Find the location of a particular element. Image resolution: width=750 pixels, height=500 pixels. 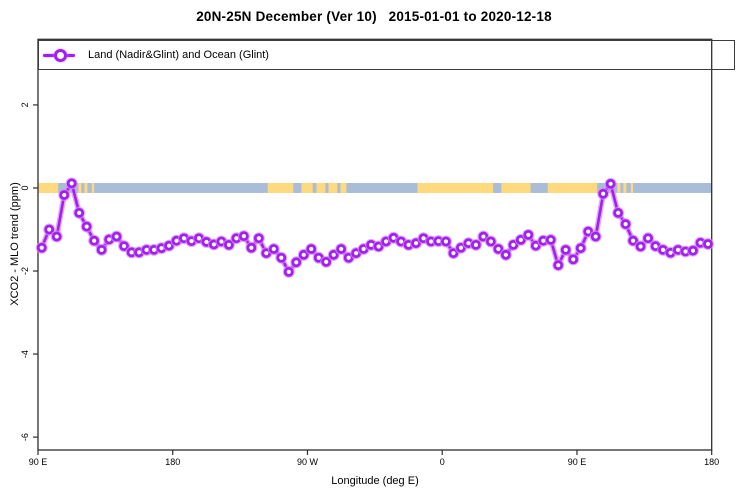

y-tick-label: -4 is located at coordinates (25, 354).